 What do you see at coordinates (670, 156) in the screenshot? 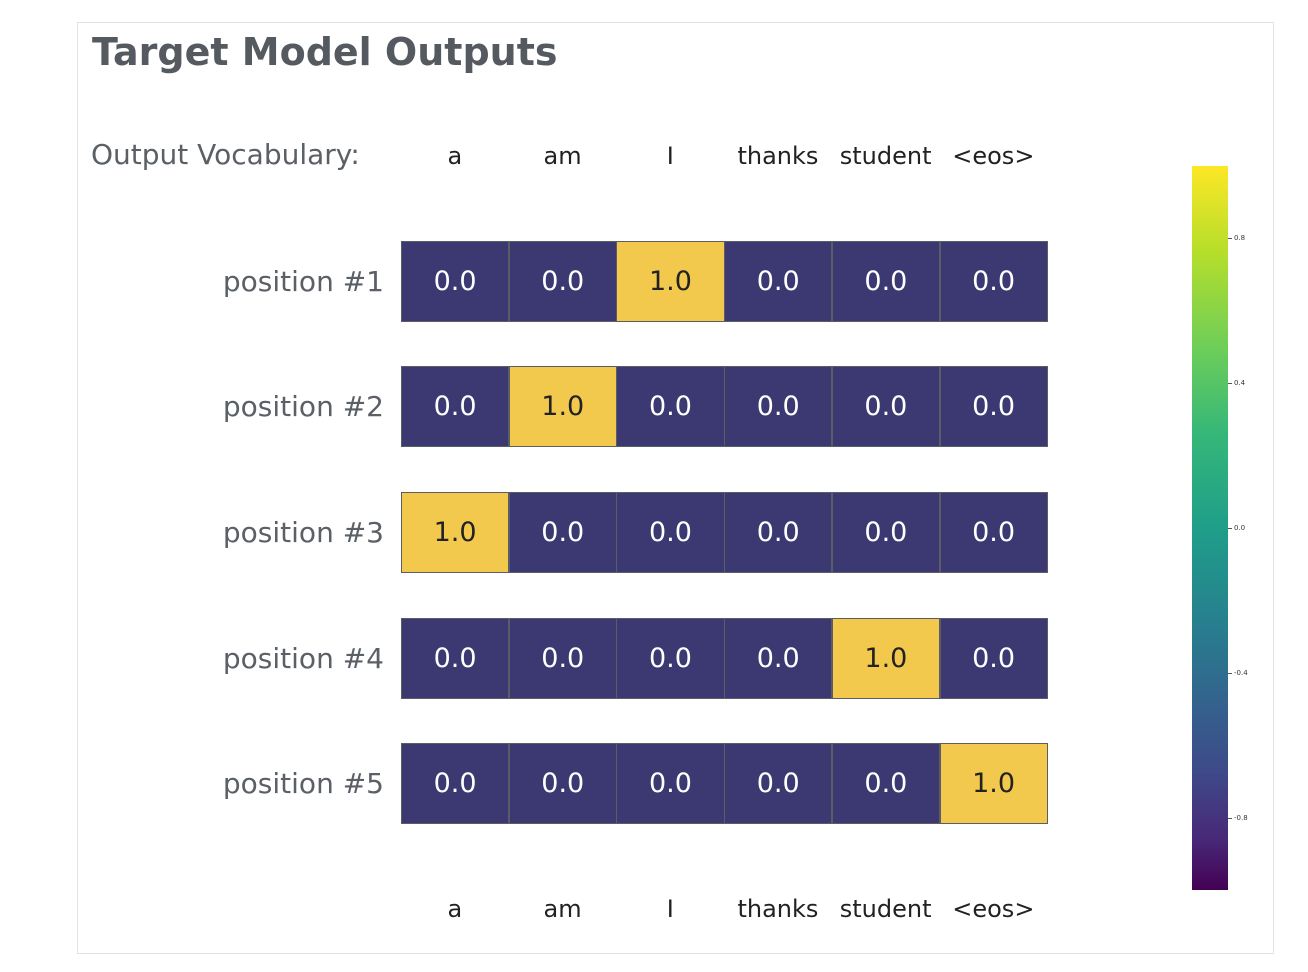
I see `column-label-top: I` at bounding box center [670, 156].